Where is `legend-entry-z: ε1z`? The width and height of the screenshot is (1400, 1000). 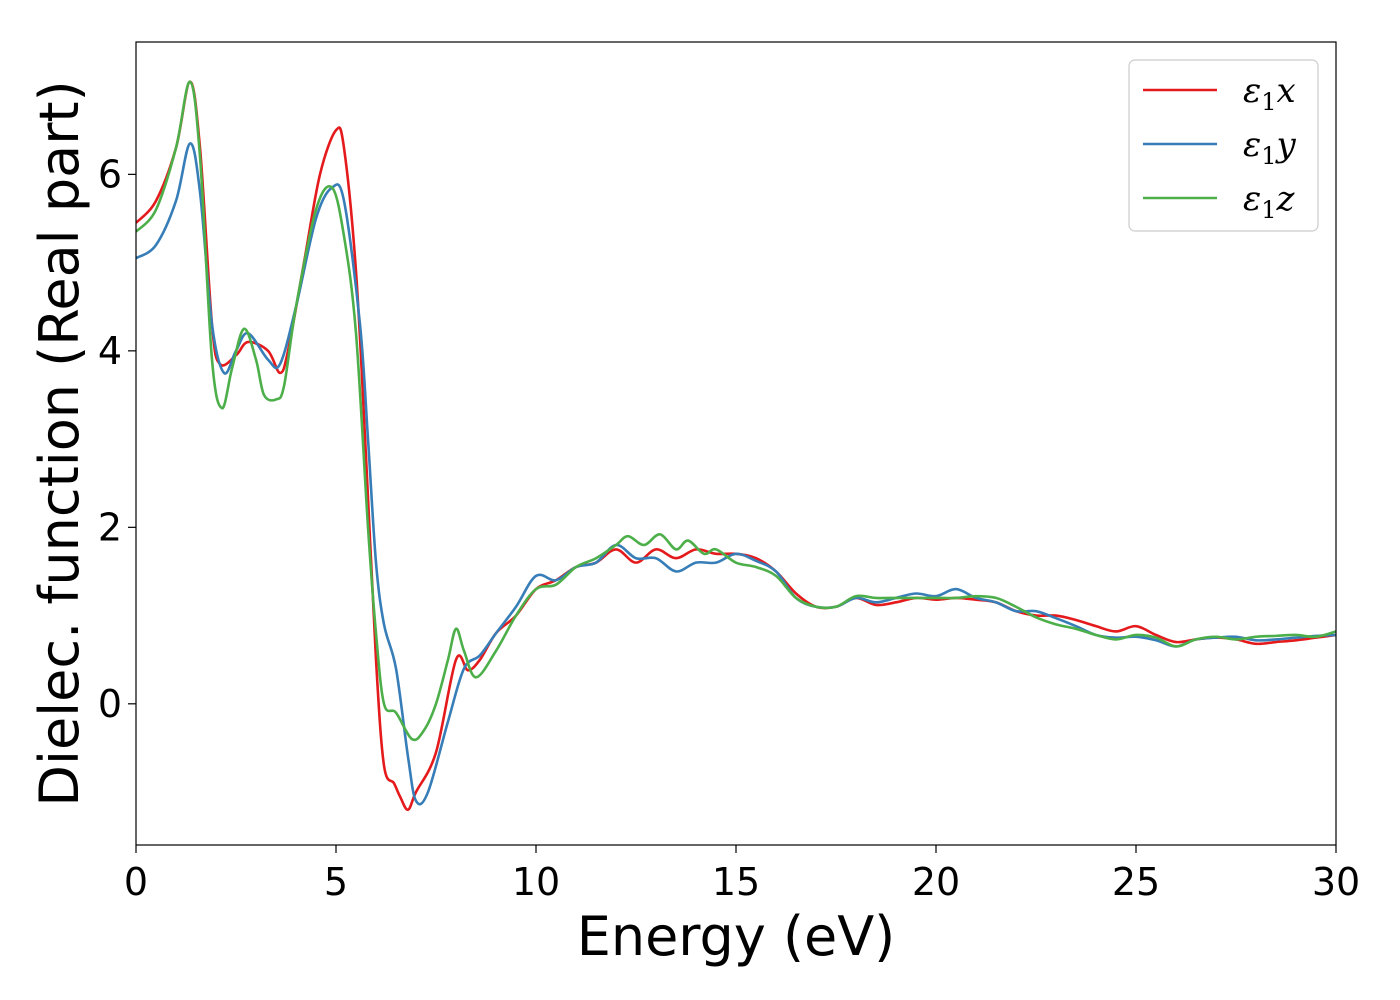 legend-entry-z: ε1z is located at coordinates (1269, 201).